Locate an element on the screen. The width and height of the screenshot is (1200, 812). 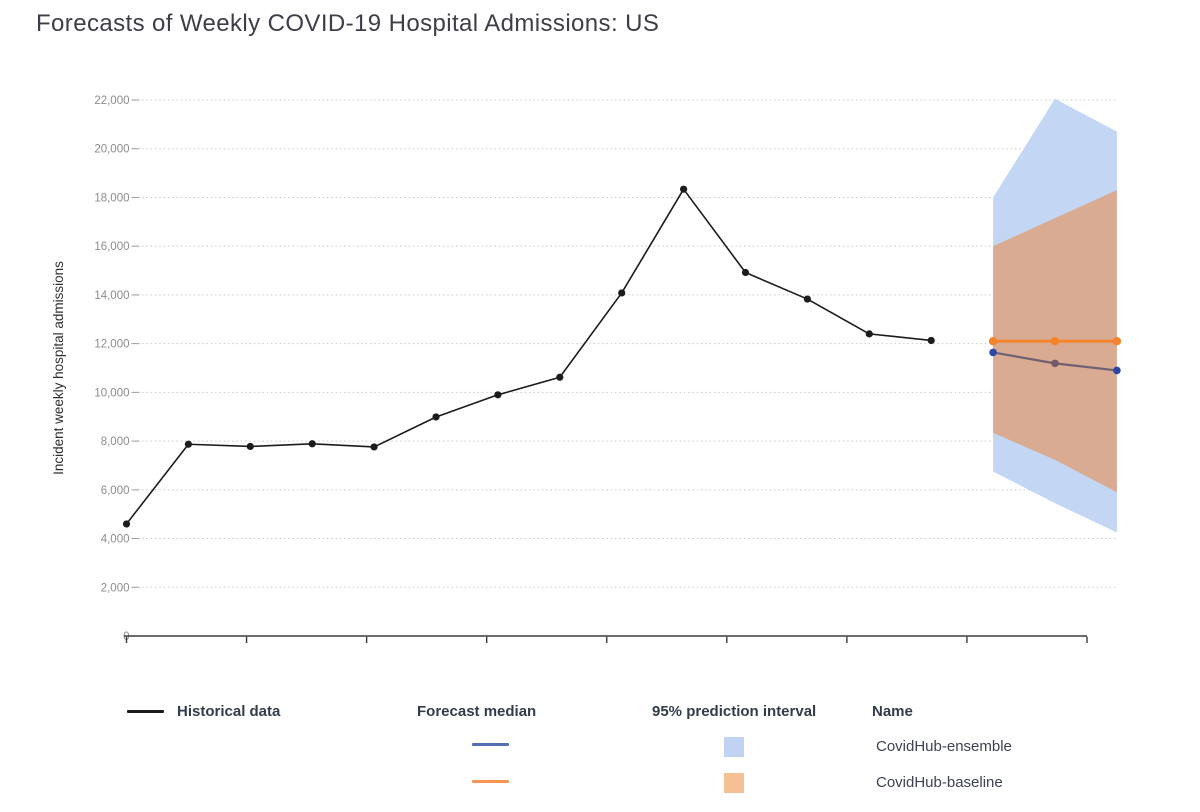
baseline-median-swatch is located at coordinates (490, 781).